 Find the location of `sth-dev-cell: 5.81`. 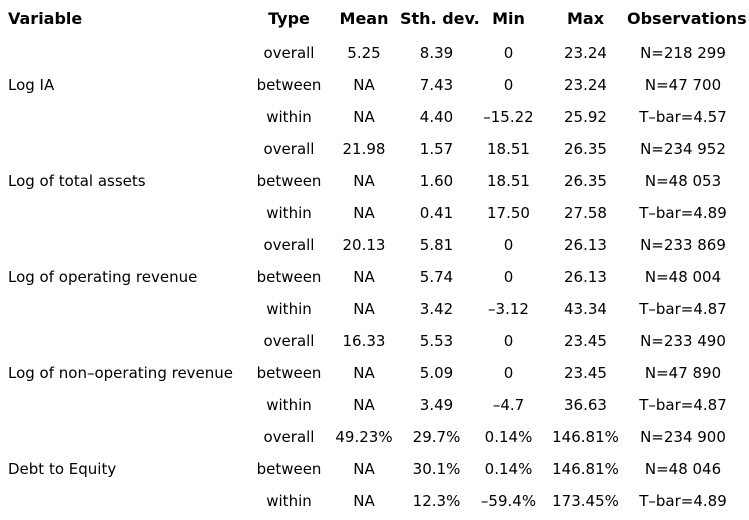

sth-dev-cell: 5.81 is located at coordinates (436, 245).